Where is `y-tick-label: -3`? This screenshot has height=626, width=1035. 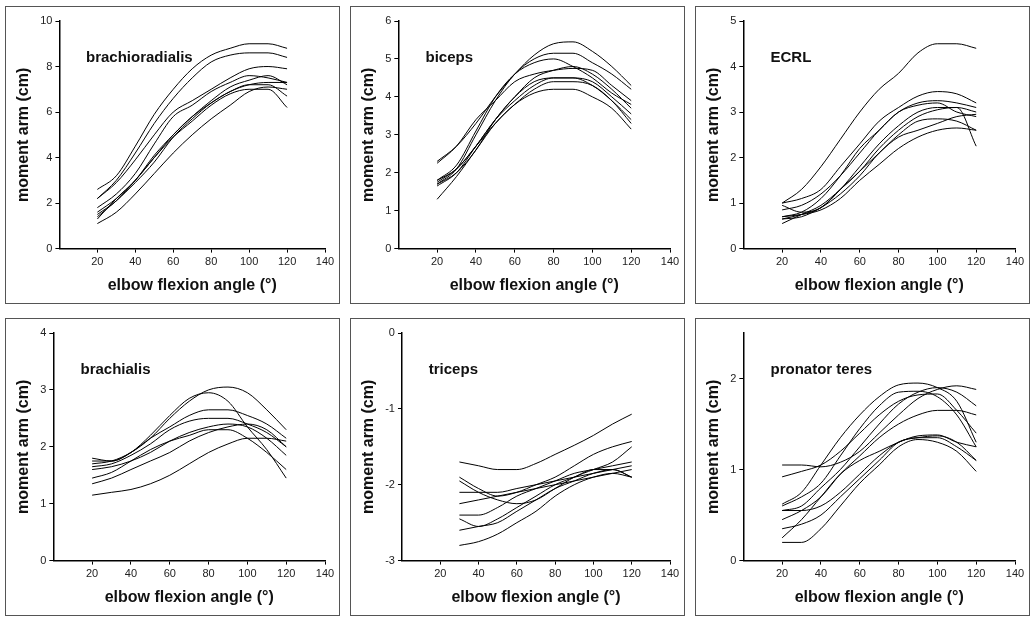 y-tick-label: -3 is located at coordinates (390, 559).